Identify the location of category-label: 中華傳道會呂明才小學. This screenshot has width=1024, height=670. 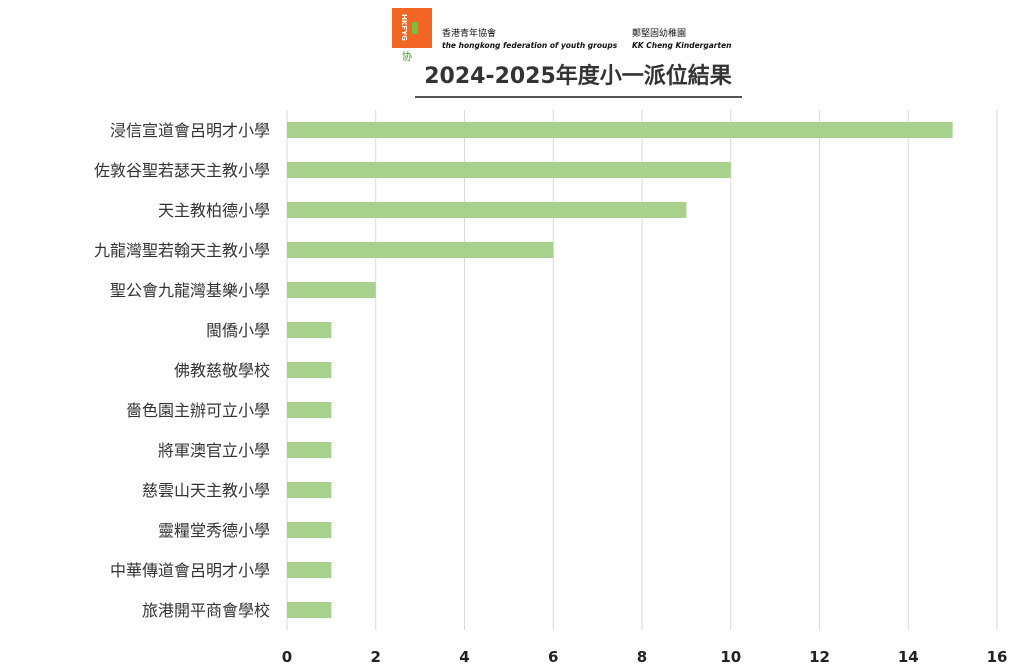
(190, 570).